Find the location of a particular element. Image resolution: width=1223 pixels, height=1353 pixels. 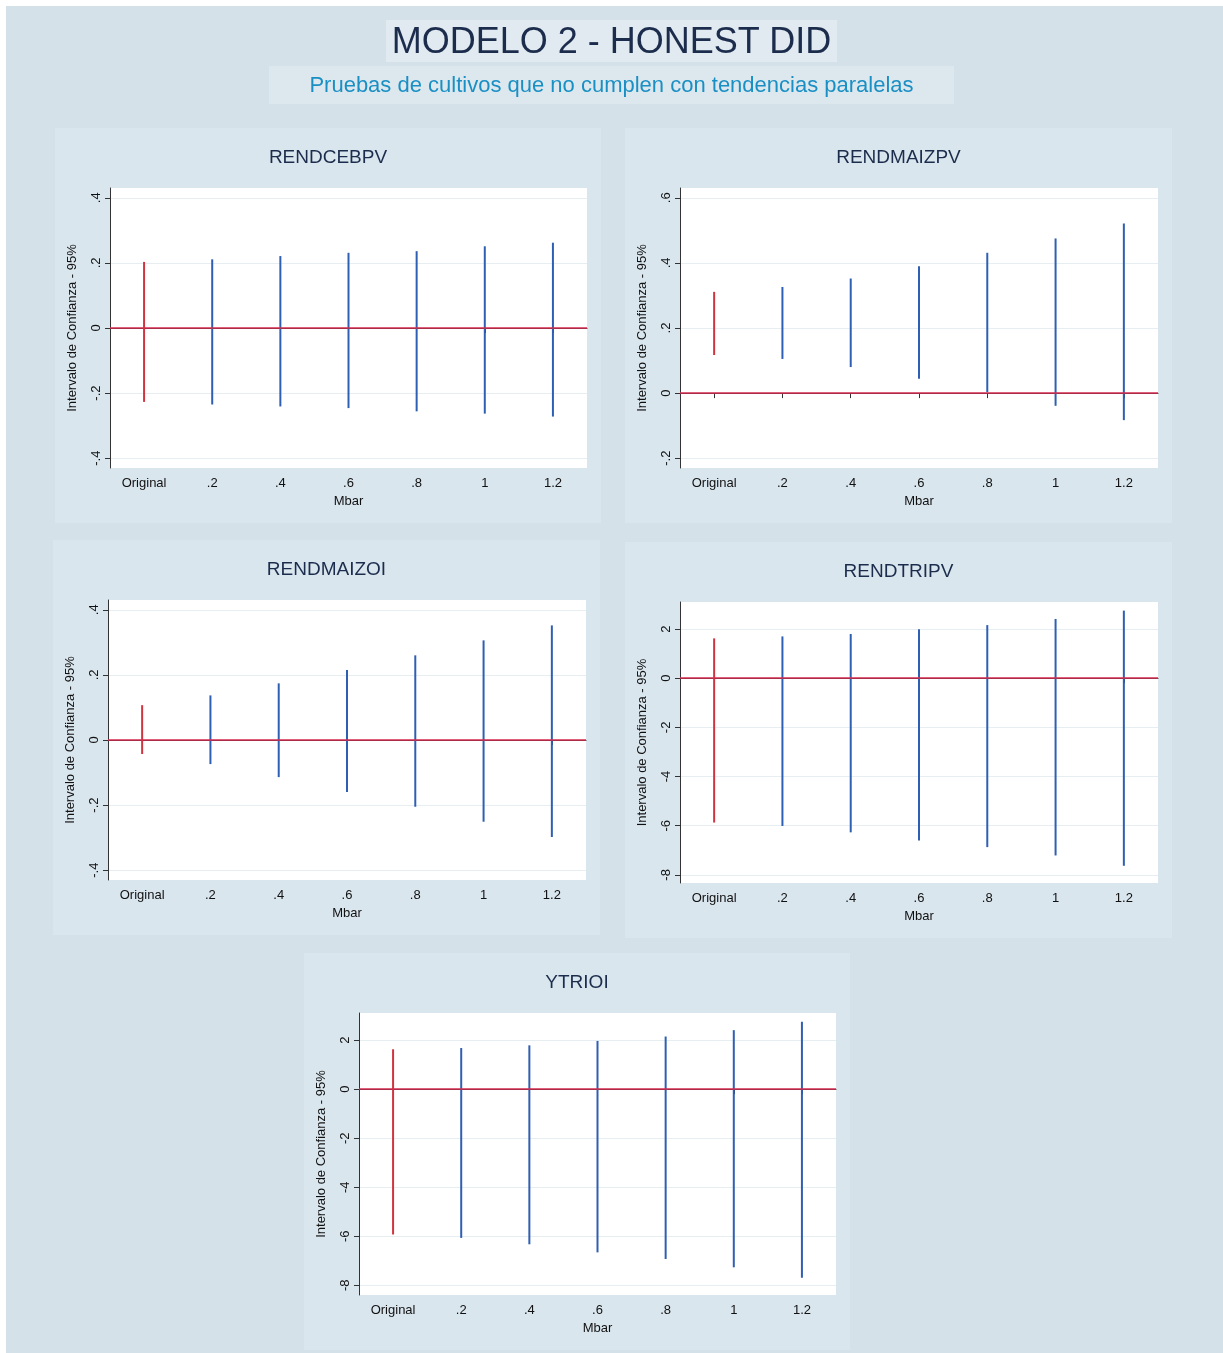

text: MODELO 2 - HONEST DID is located at coordinates (611, 41).